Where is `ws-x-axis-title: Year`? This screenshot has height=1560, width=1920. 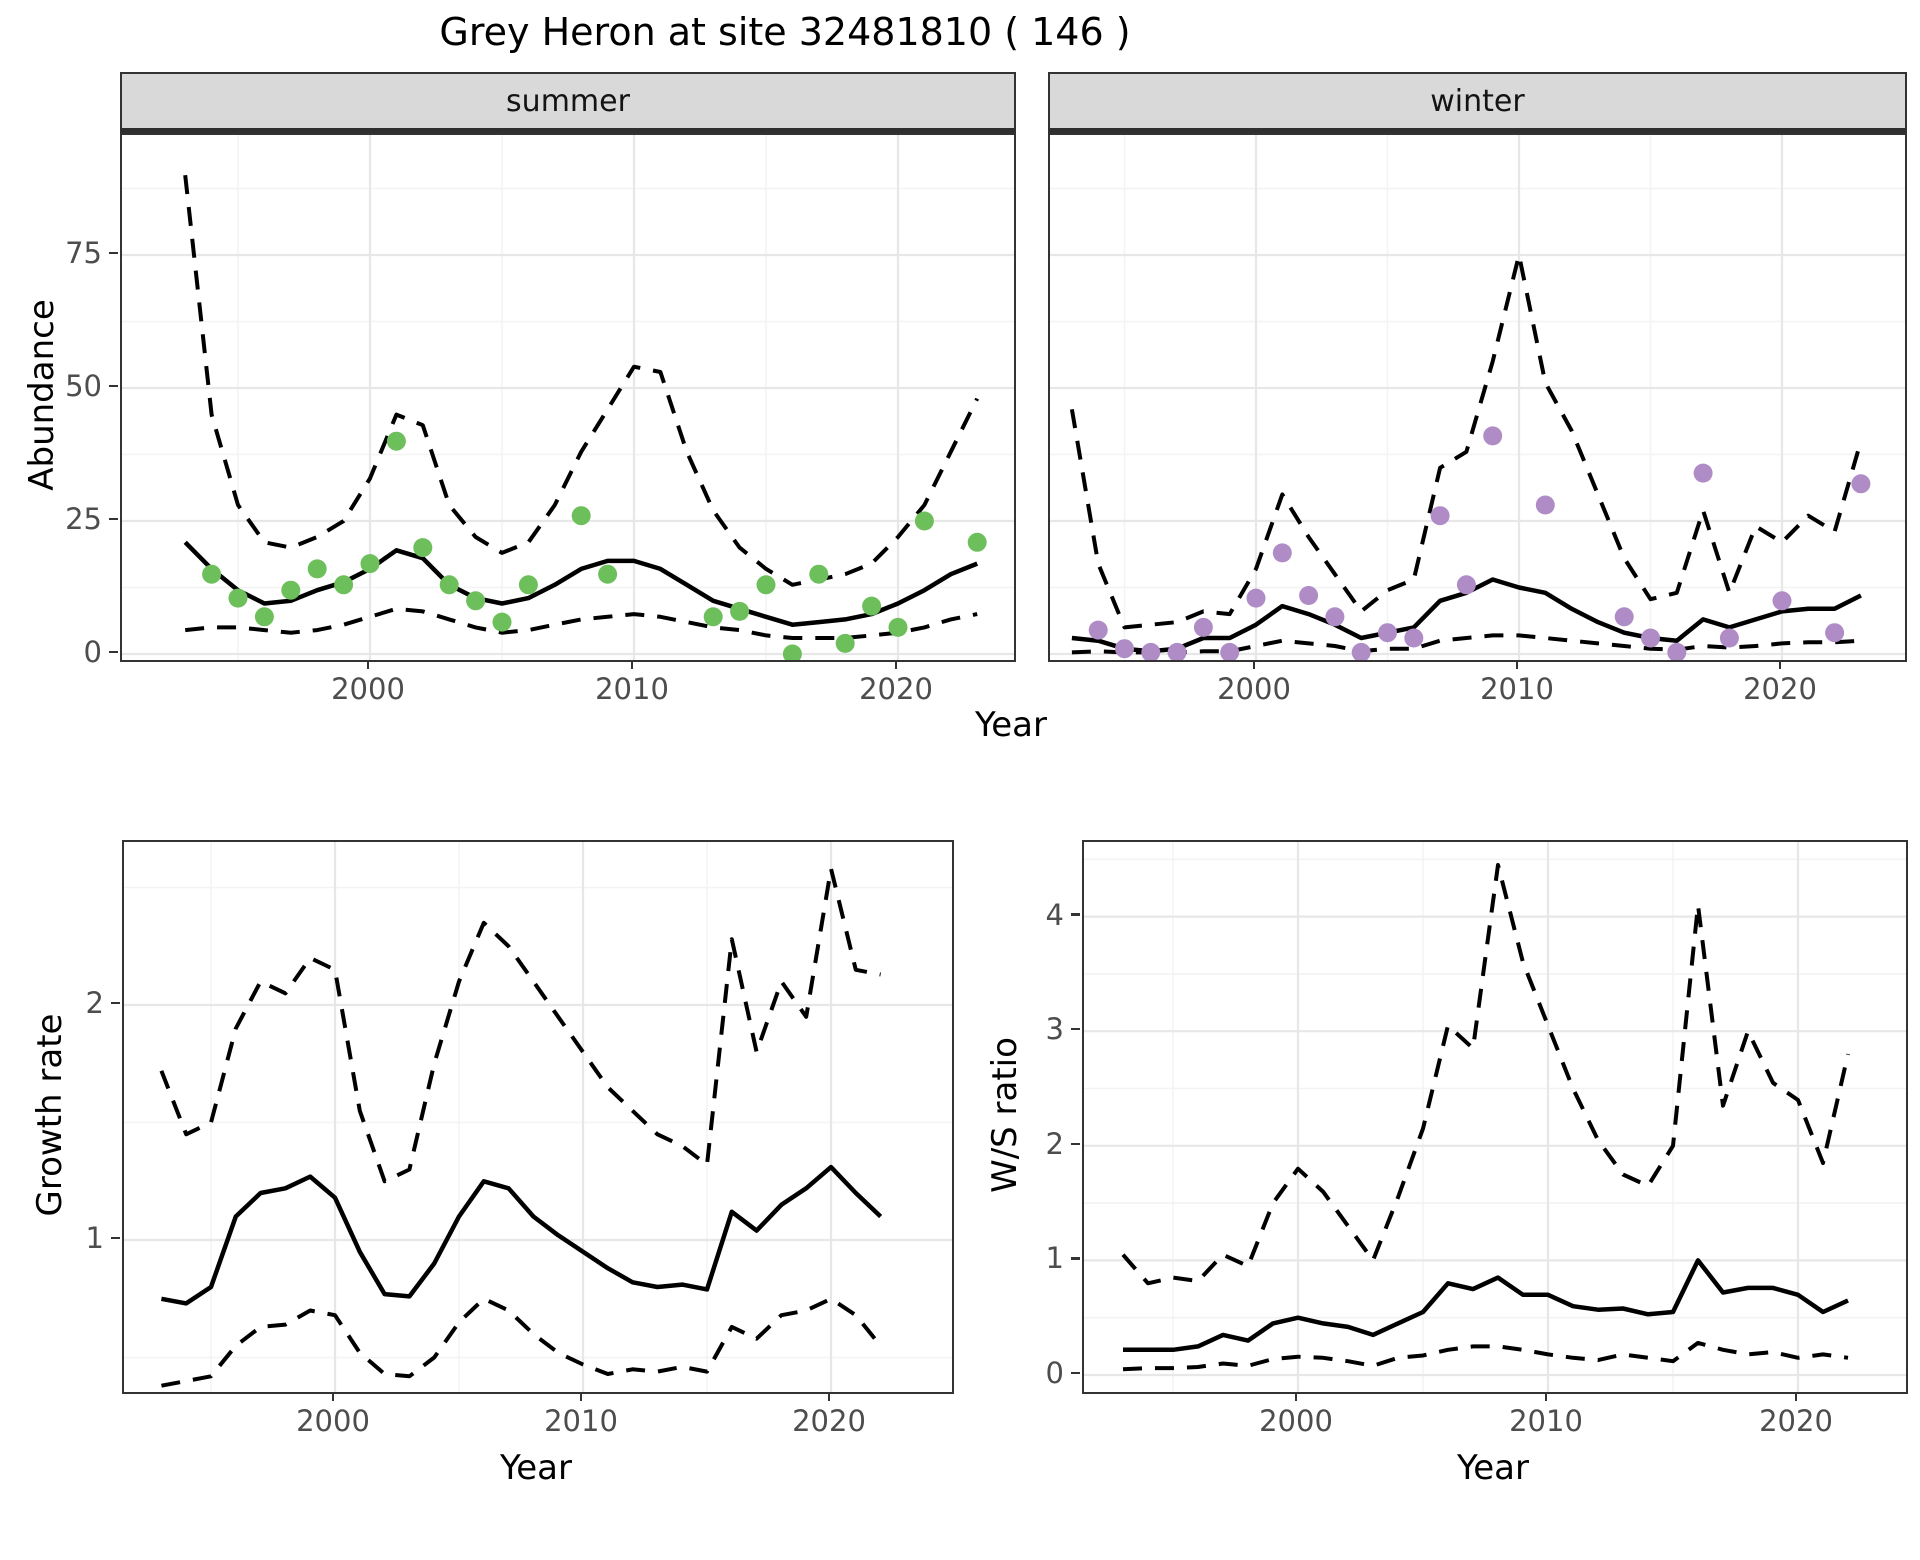
ws-x-axis-title: Year is located at coordinates (1493, 1468).